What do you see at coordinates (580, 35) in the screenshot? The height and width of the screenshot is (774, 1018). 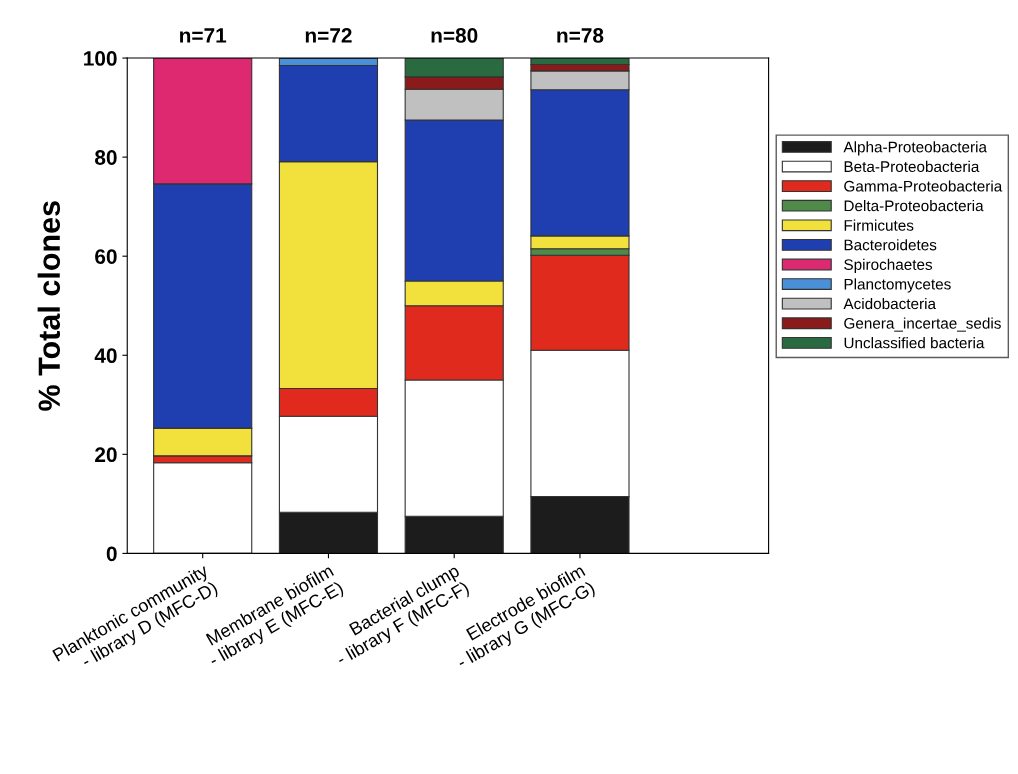 I see `annotation: n=78` at bounding box center [580, 35].